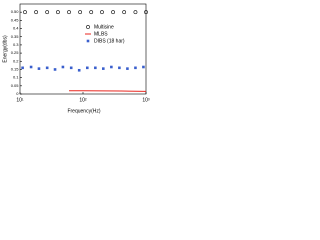  What do you see at coordinates (109, 41) in the screenshot?
I see `legend-label: DIBS (18 har)` at bounding box center [109, 41].